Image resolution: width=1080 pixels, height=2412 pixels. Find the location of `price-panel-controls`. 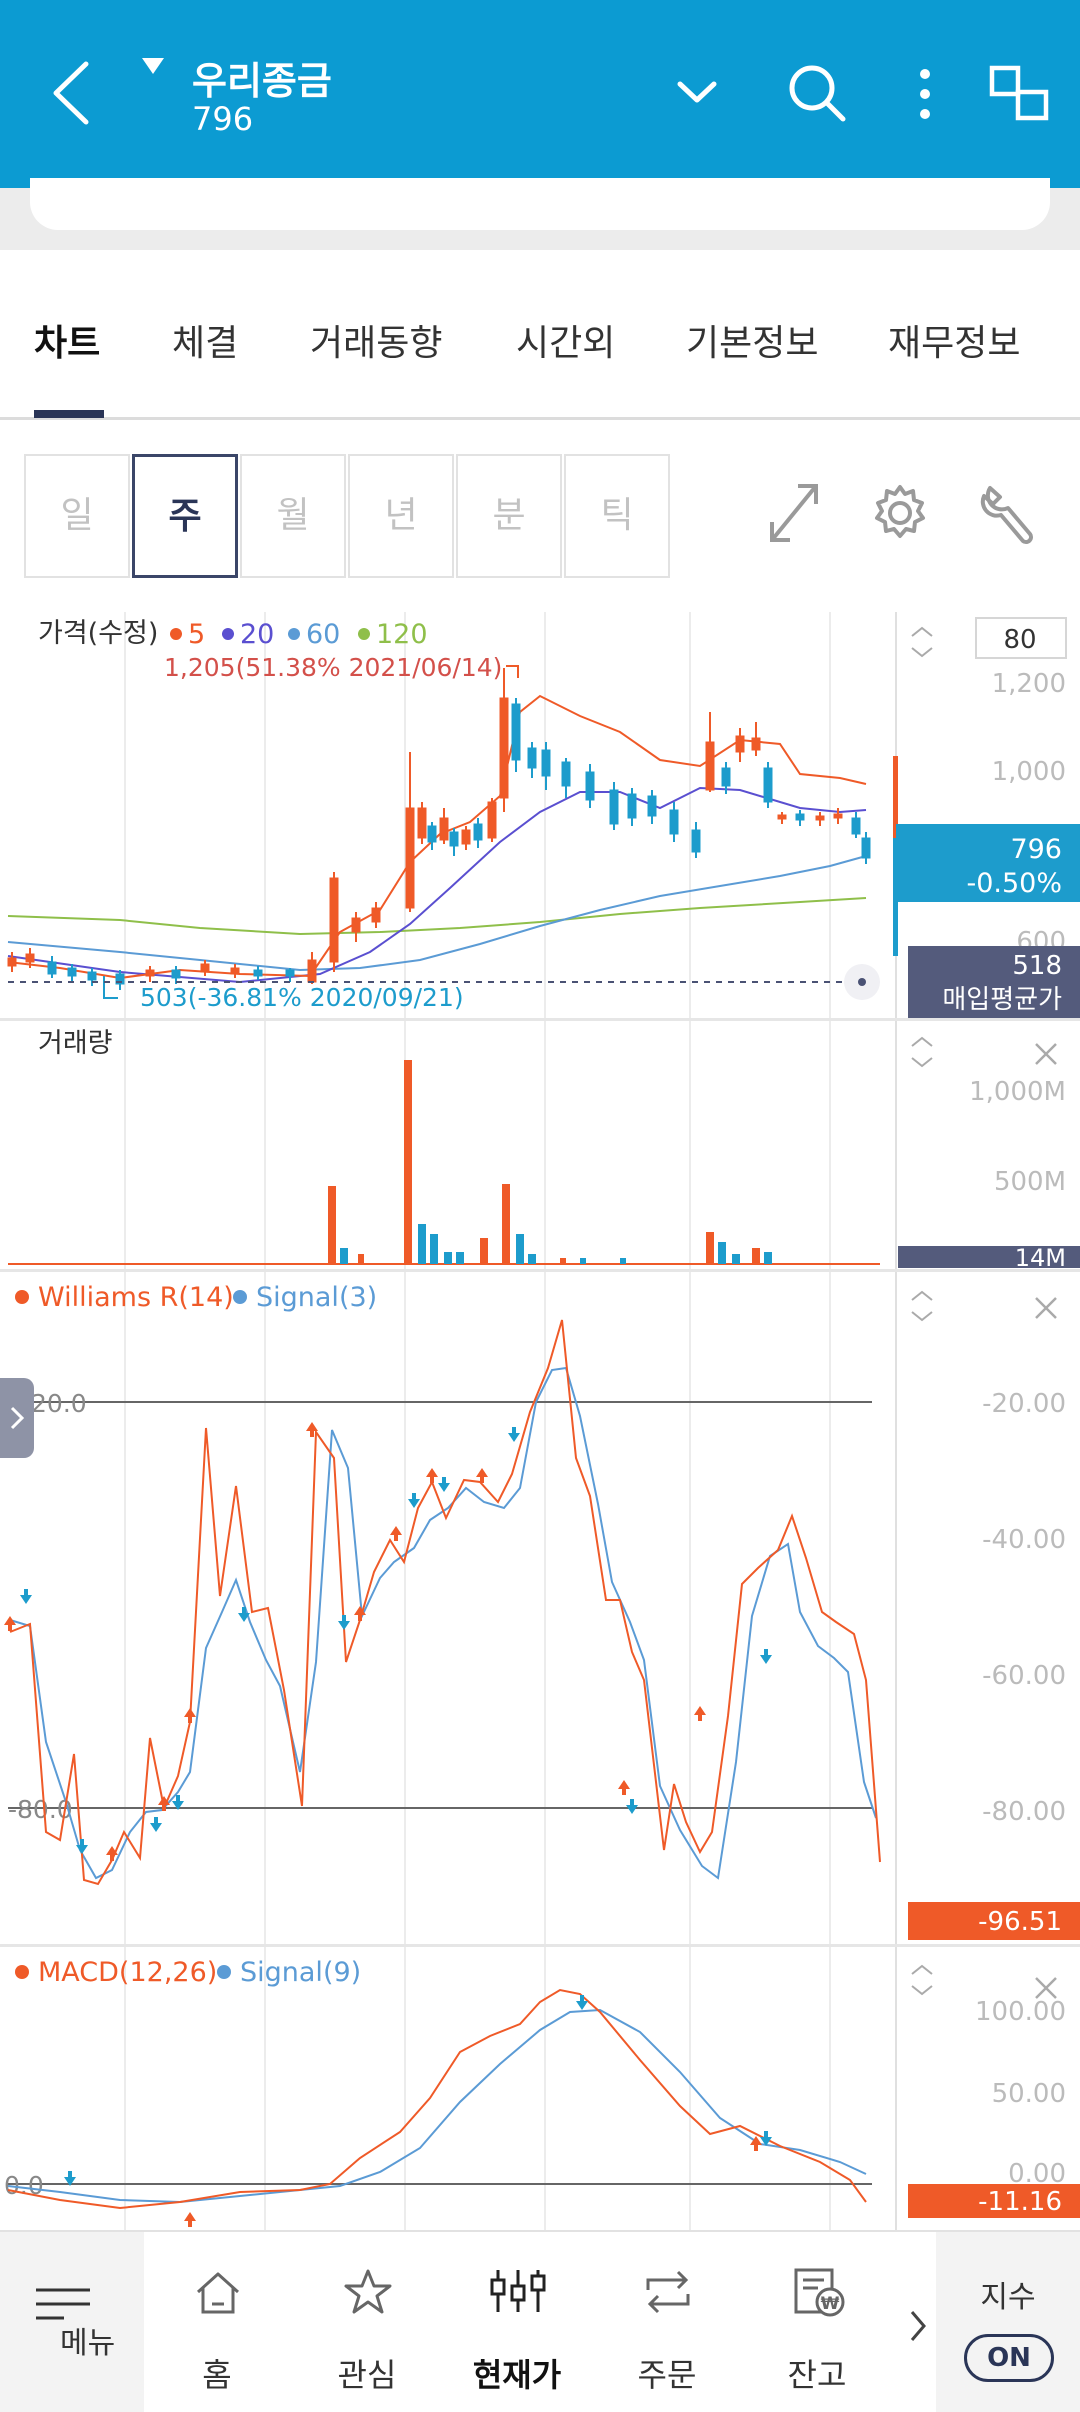

price-panel-controls is located at coordinates (922, 642).